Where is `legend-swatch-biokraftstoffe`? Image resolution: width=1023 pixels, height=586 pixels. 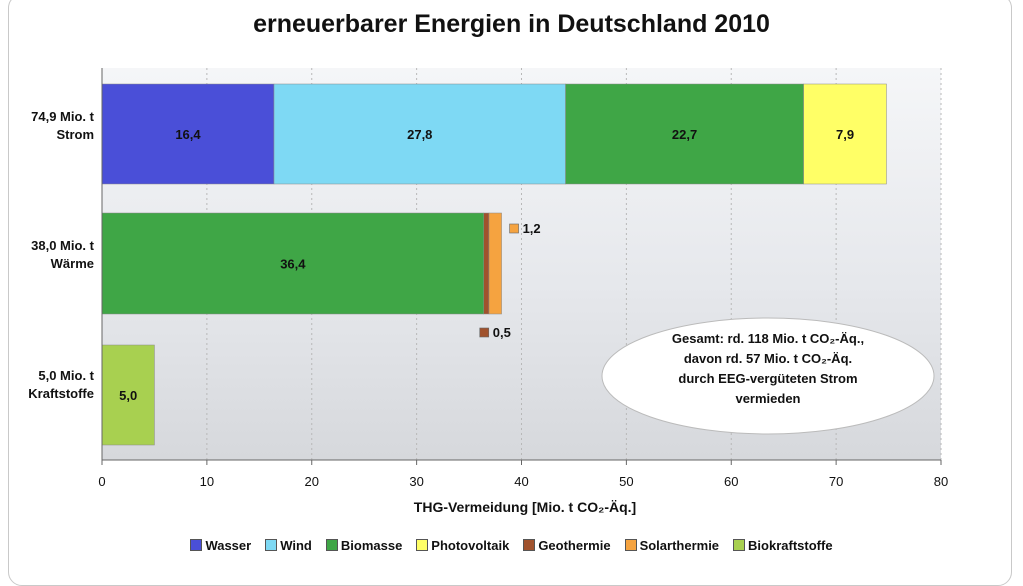
legend-swatch-biokraftstoffe is located at coordinates (739, 545).